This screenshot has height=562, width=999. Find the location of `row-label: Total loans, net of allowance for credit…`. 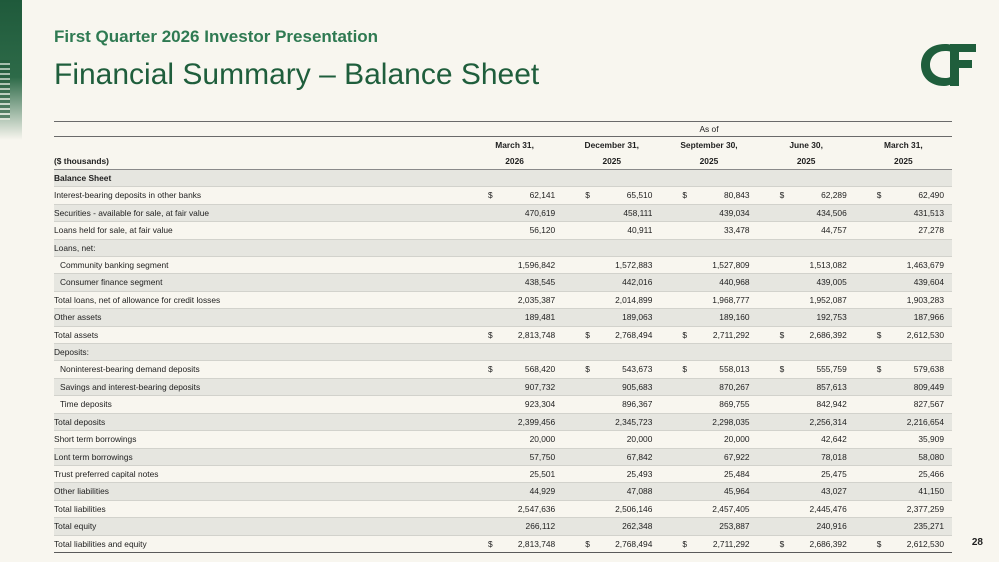

row-label: Total loans, net of allowance for credit… is located at coordinates (260, 300).